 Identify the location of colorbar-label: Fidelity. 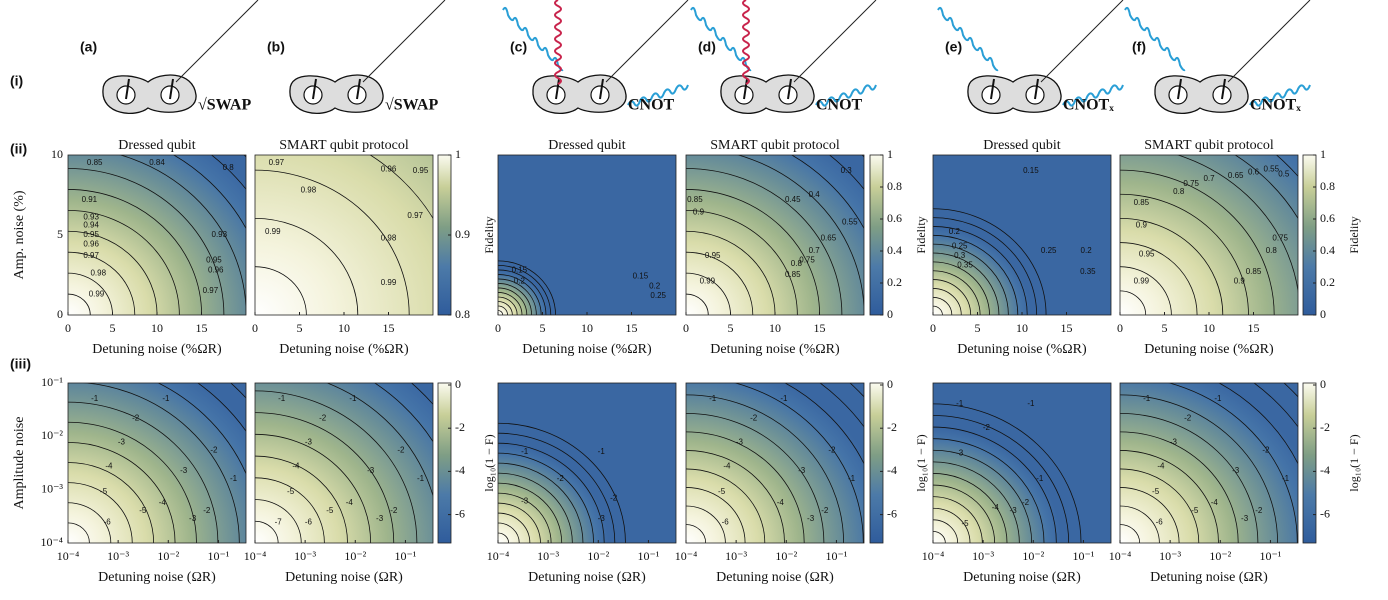
(489, 234).